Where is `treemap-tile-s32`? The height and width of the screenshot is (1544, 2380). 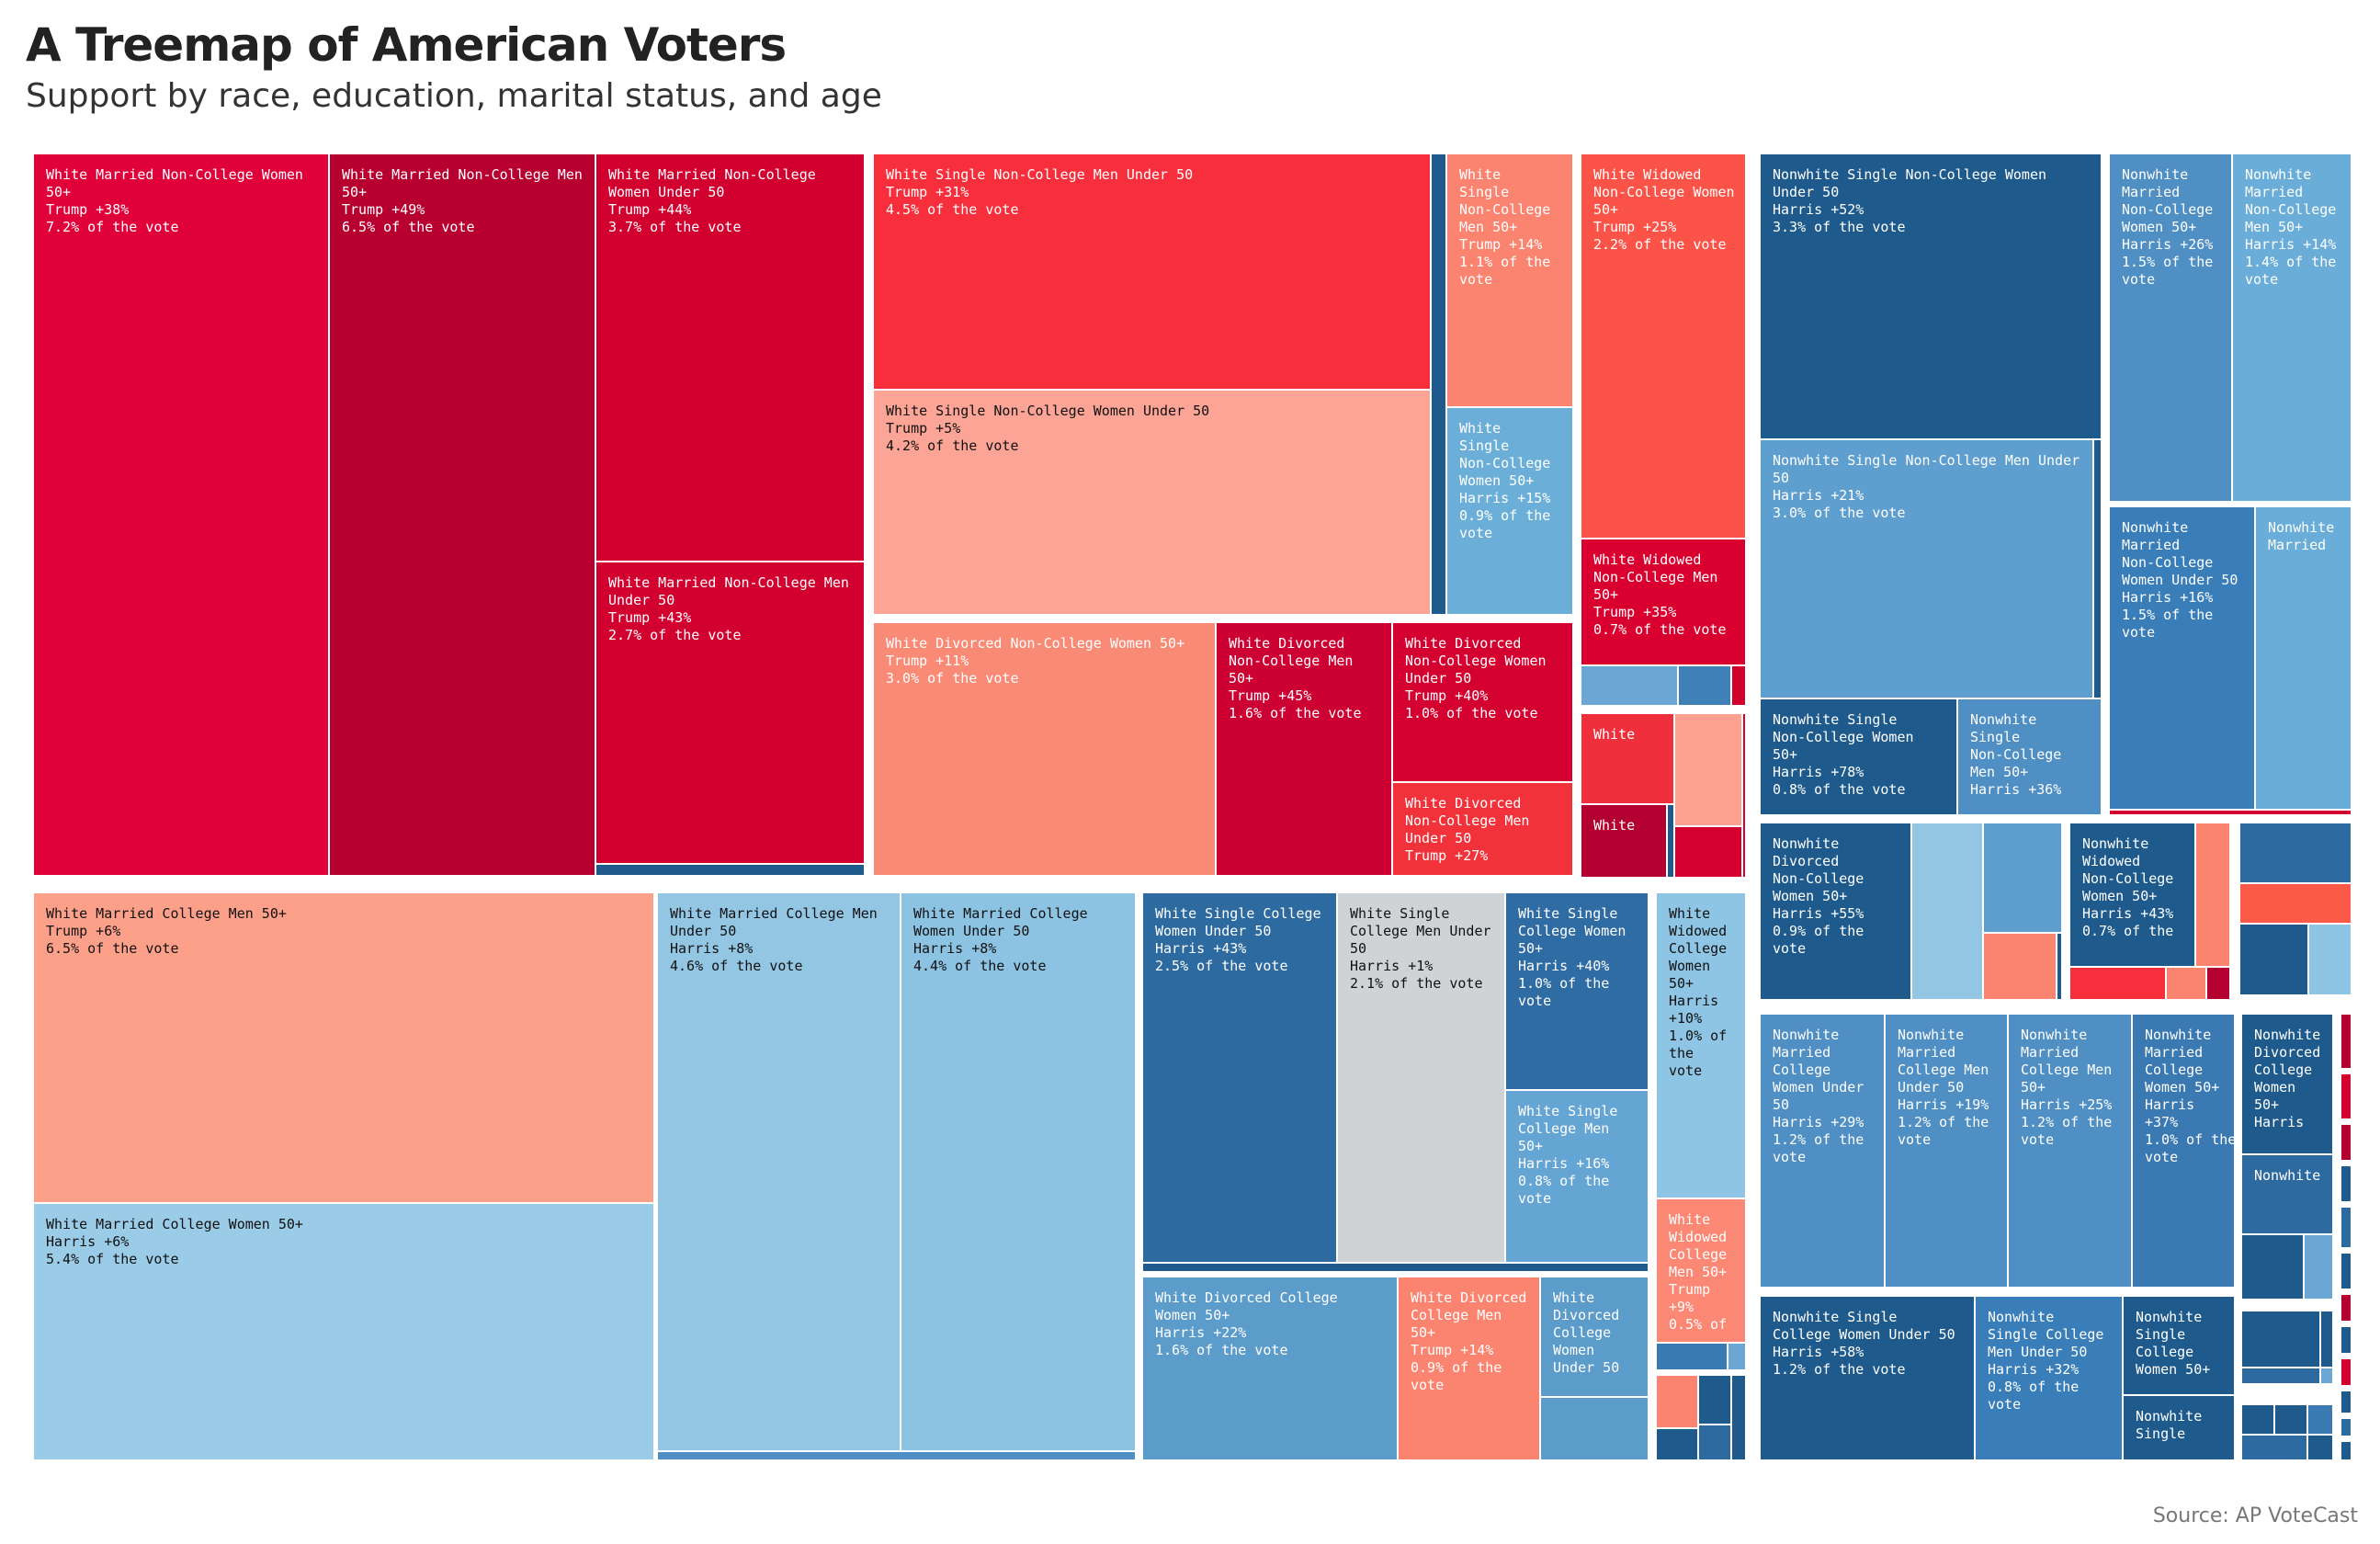
treemap-tile-s32 is located at coordinates (2295, 853).